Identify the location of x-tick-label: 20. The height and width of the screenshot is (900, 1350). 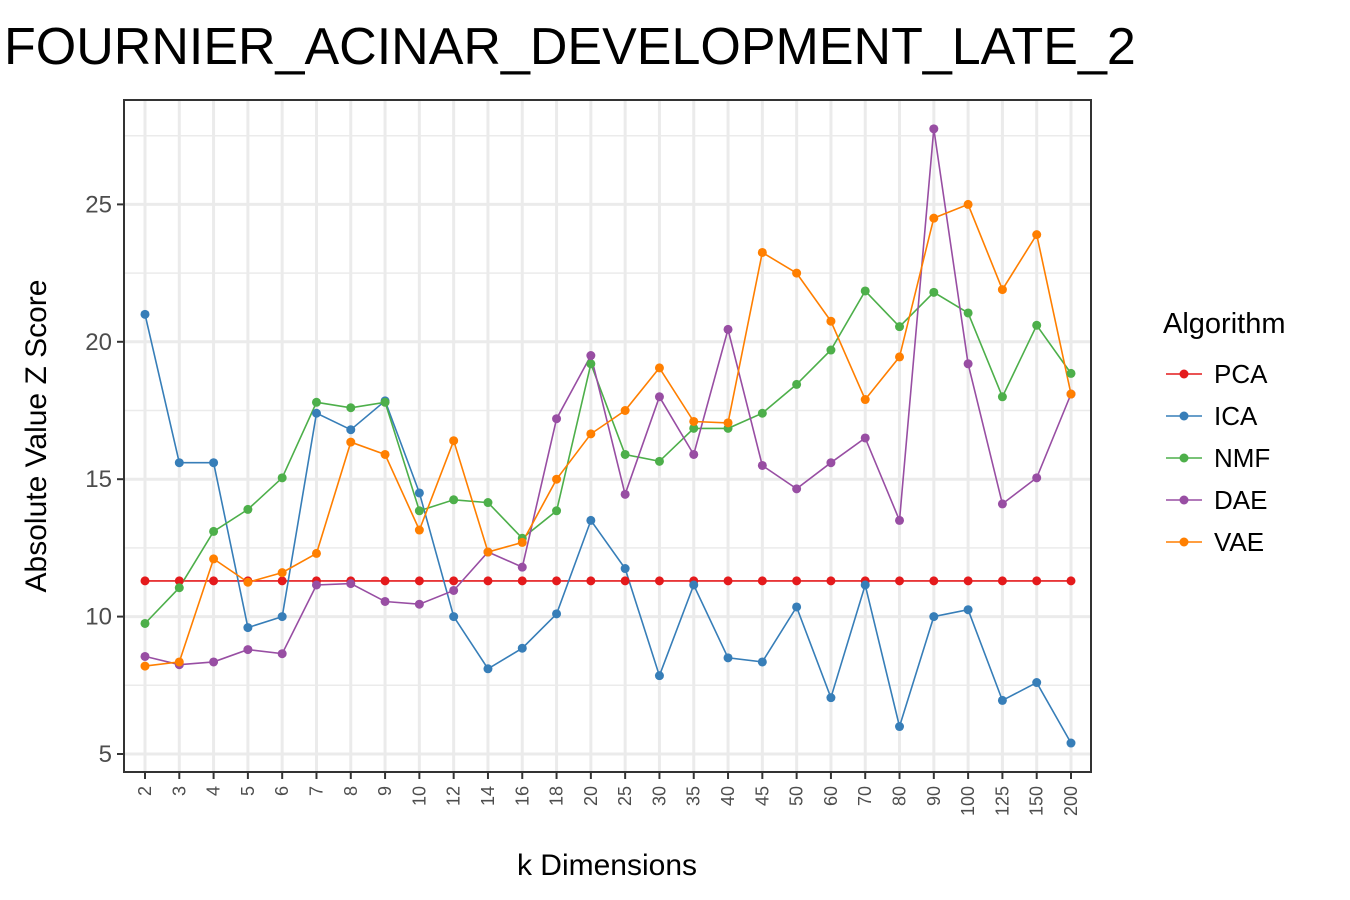
(591, 796).